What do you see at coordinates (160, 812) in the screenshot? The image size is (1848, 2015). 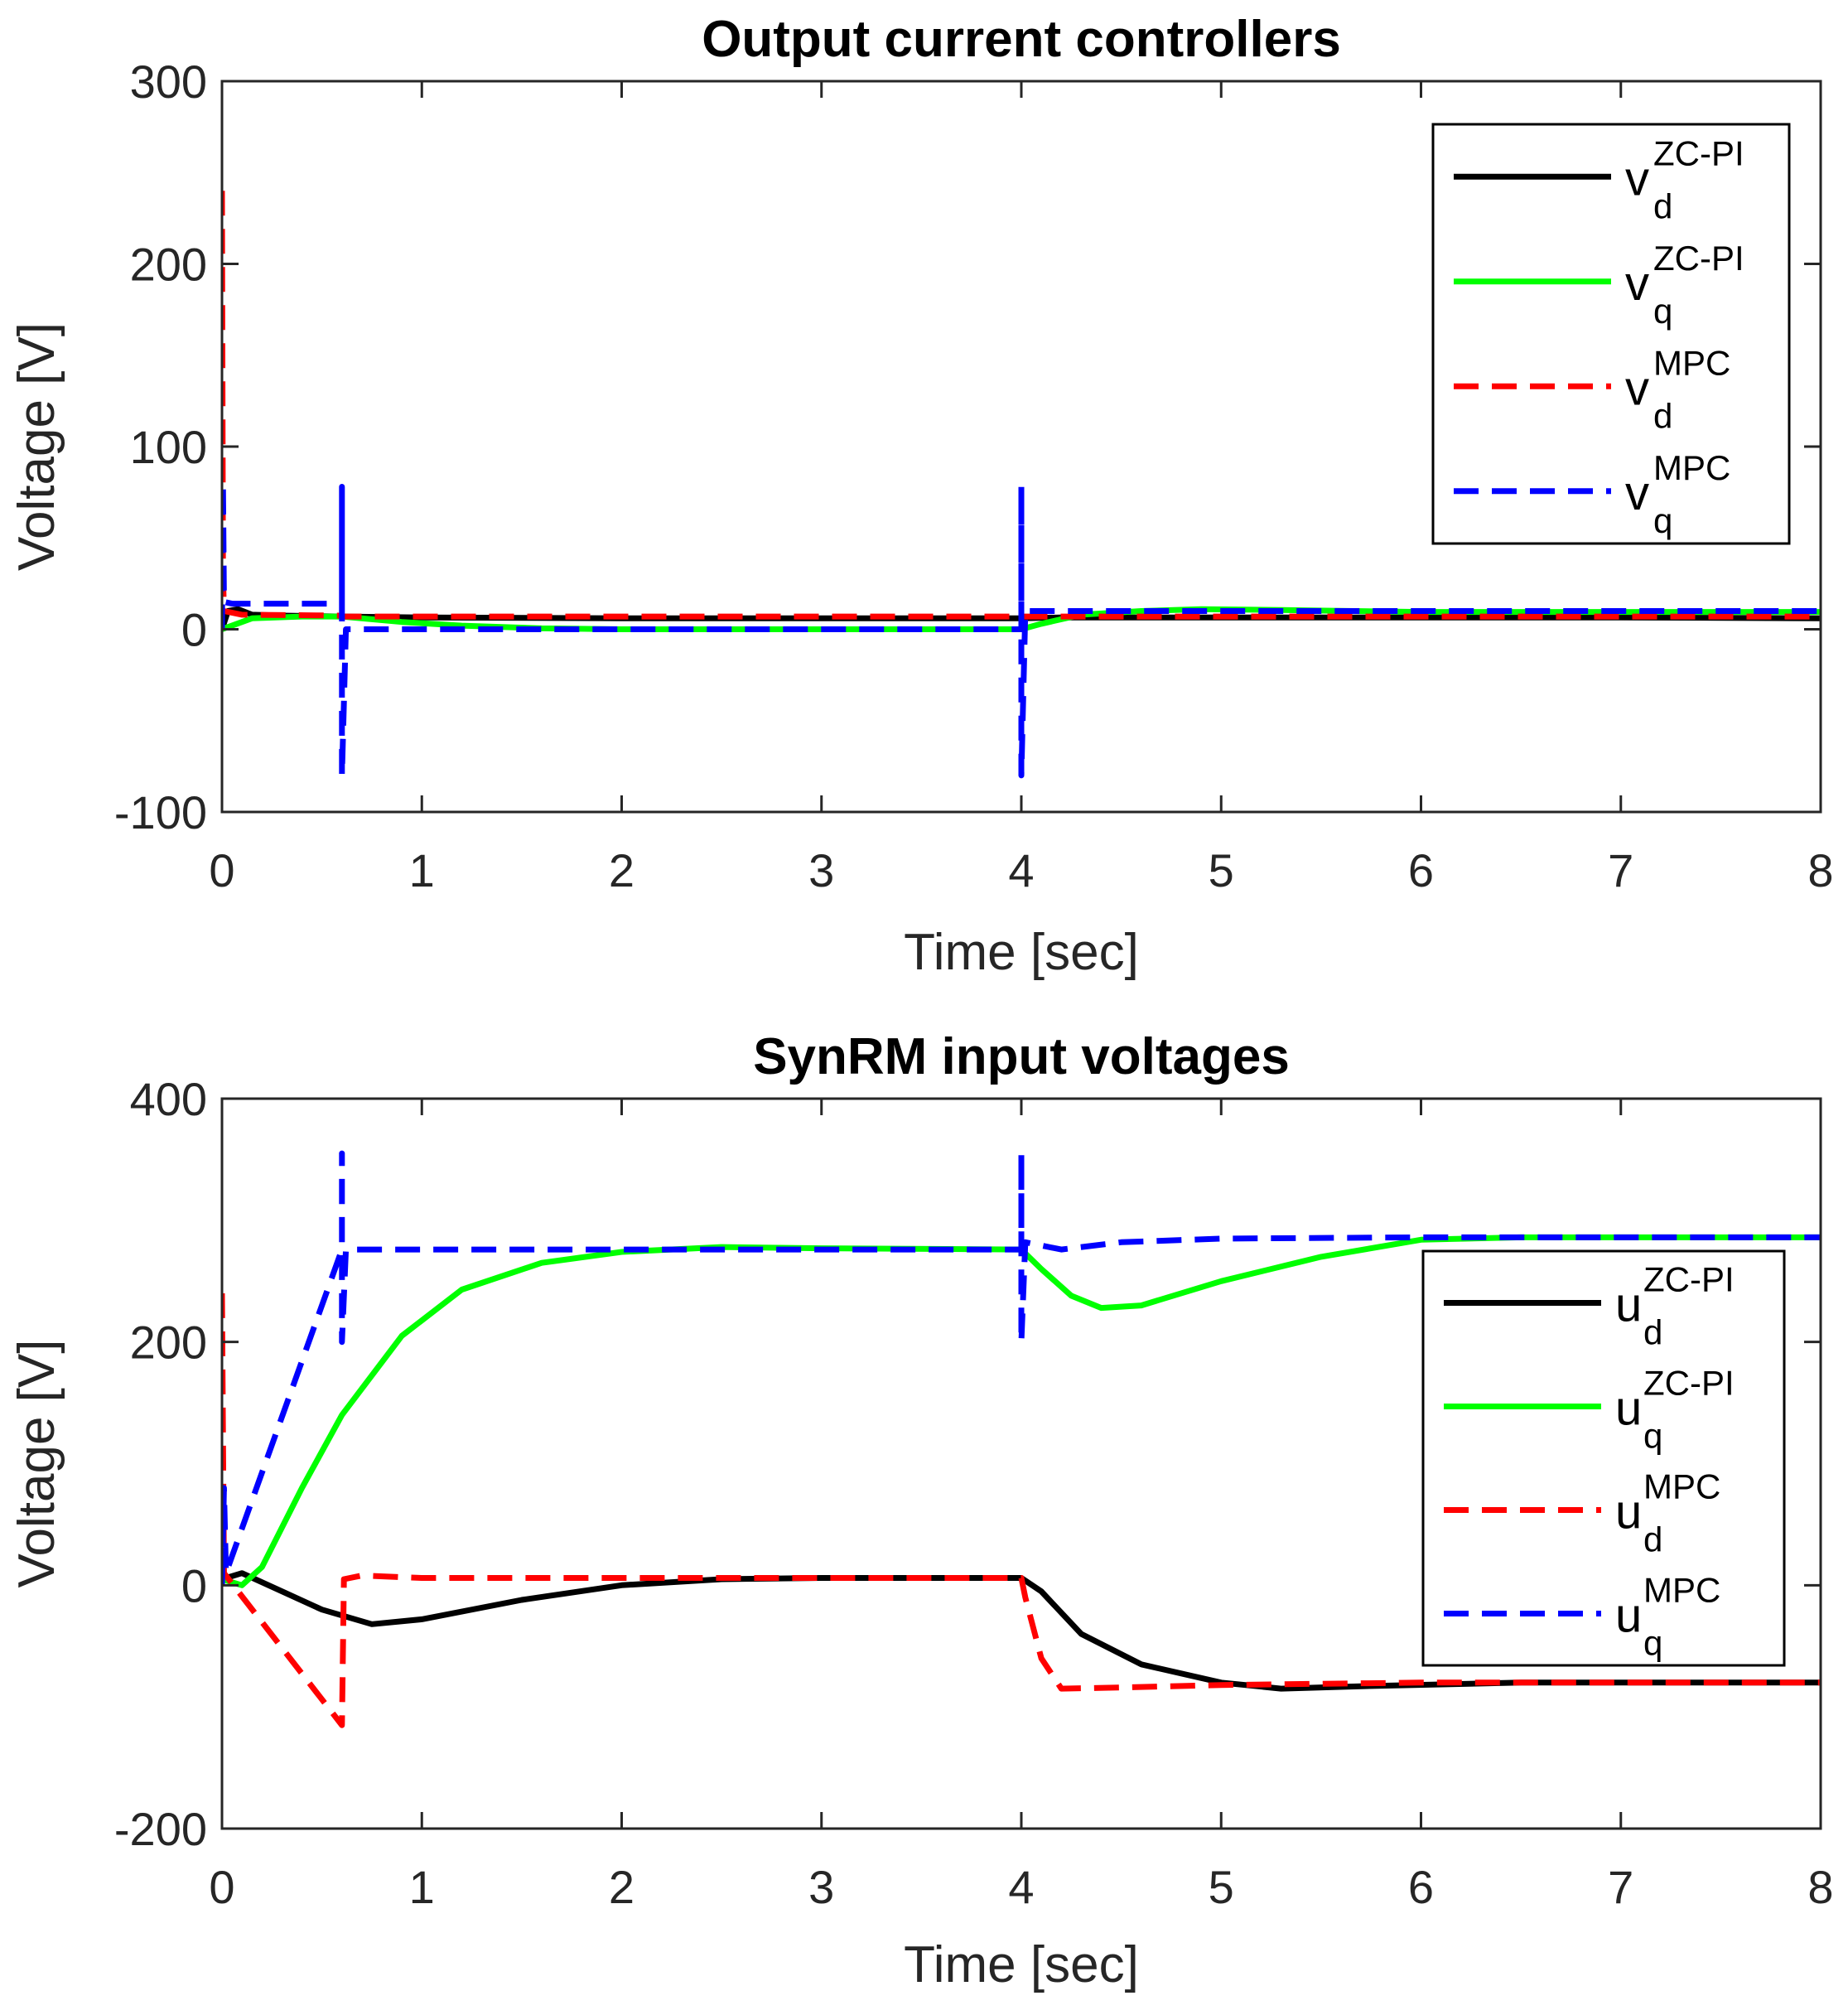 I see `y-tick-label: -100` at bounding box center [160, 812].